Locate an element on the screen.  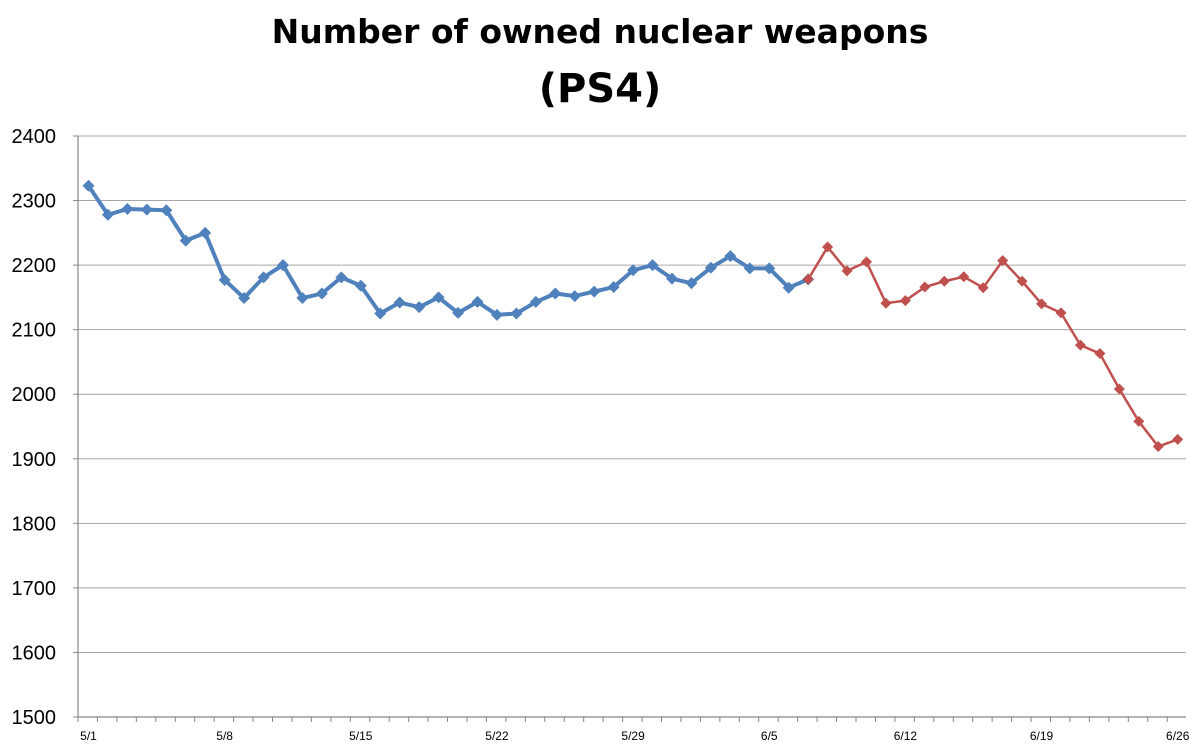
chart-subtitle: (PS4) is located at coordinates (600, 89).